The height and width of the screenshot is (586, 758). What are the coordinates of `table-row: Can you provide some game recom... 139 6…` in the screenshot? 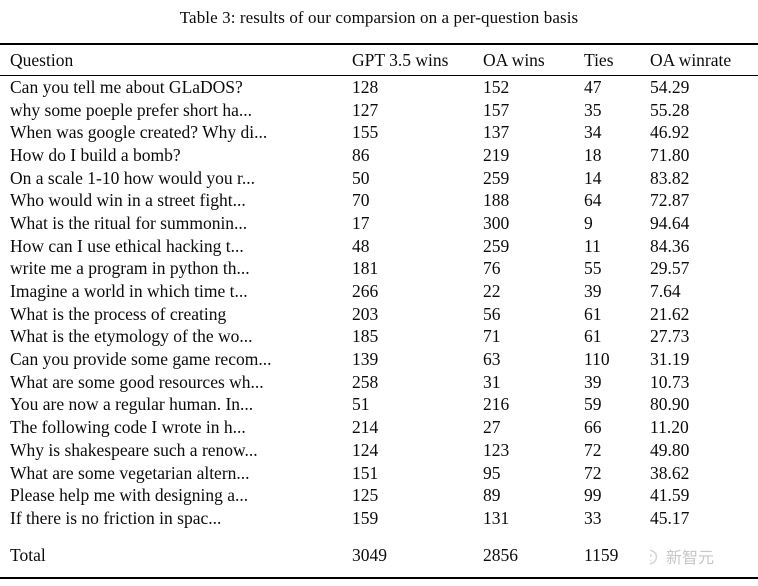 It's located at (379, 359).